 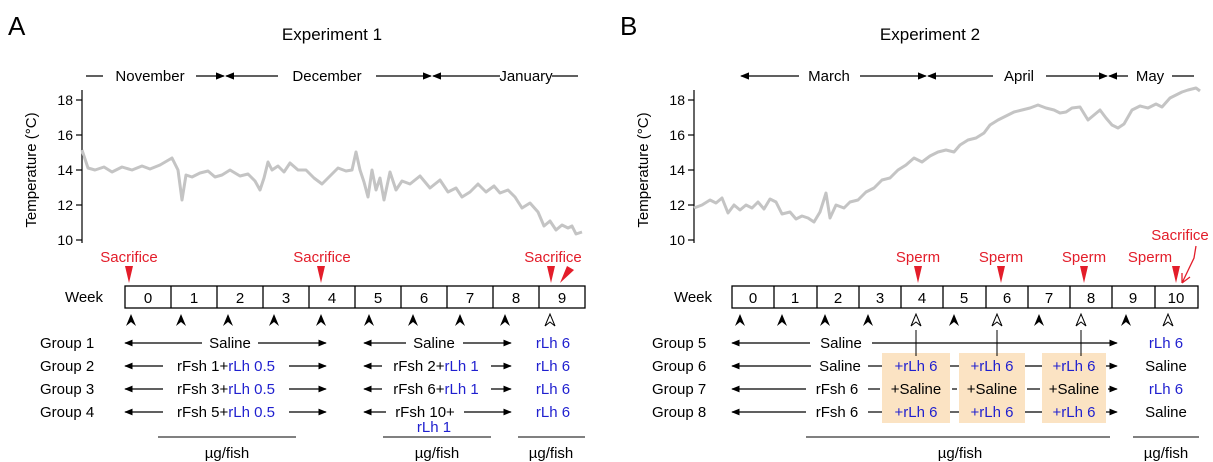 I want to click on group-rows-a, so click(x=318, y=377).